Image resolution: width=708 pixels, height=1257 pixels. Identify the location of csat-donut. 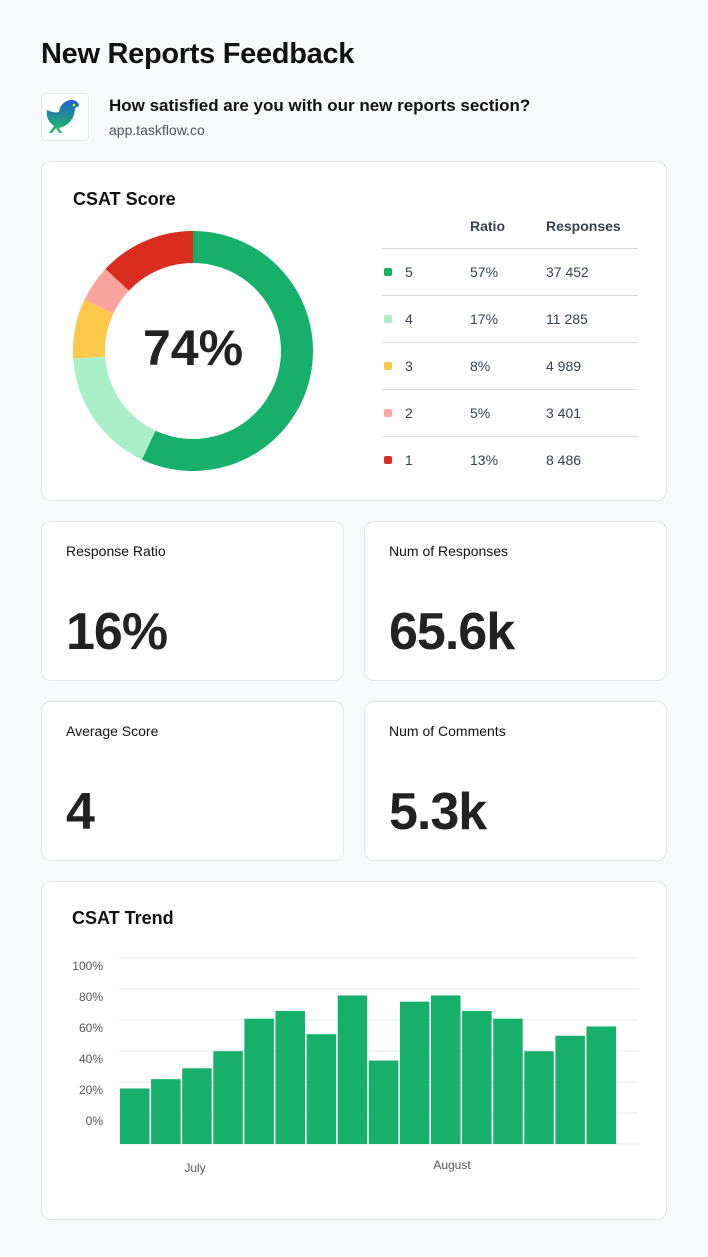
(193, 351).